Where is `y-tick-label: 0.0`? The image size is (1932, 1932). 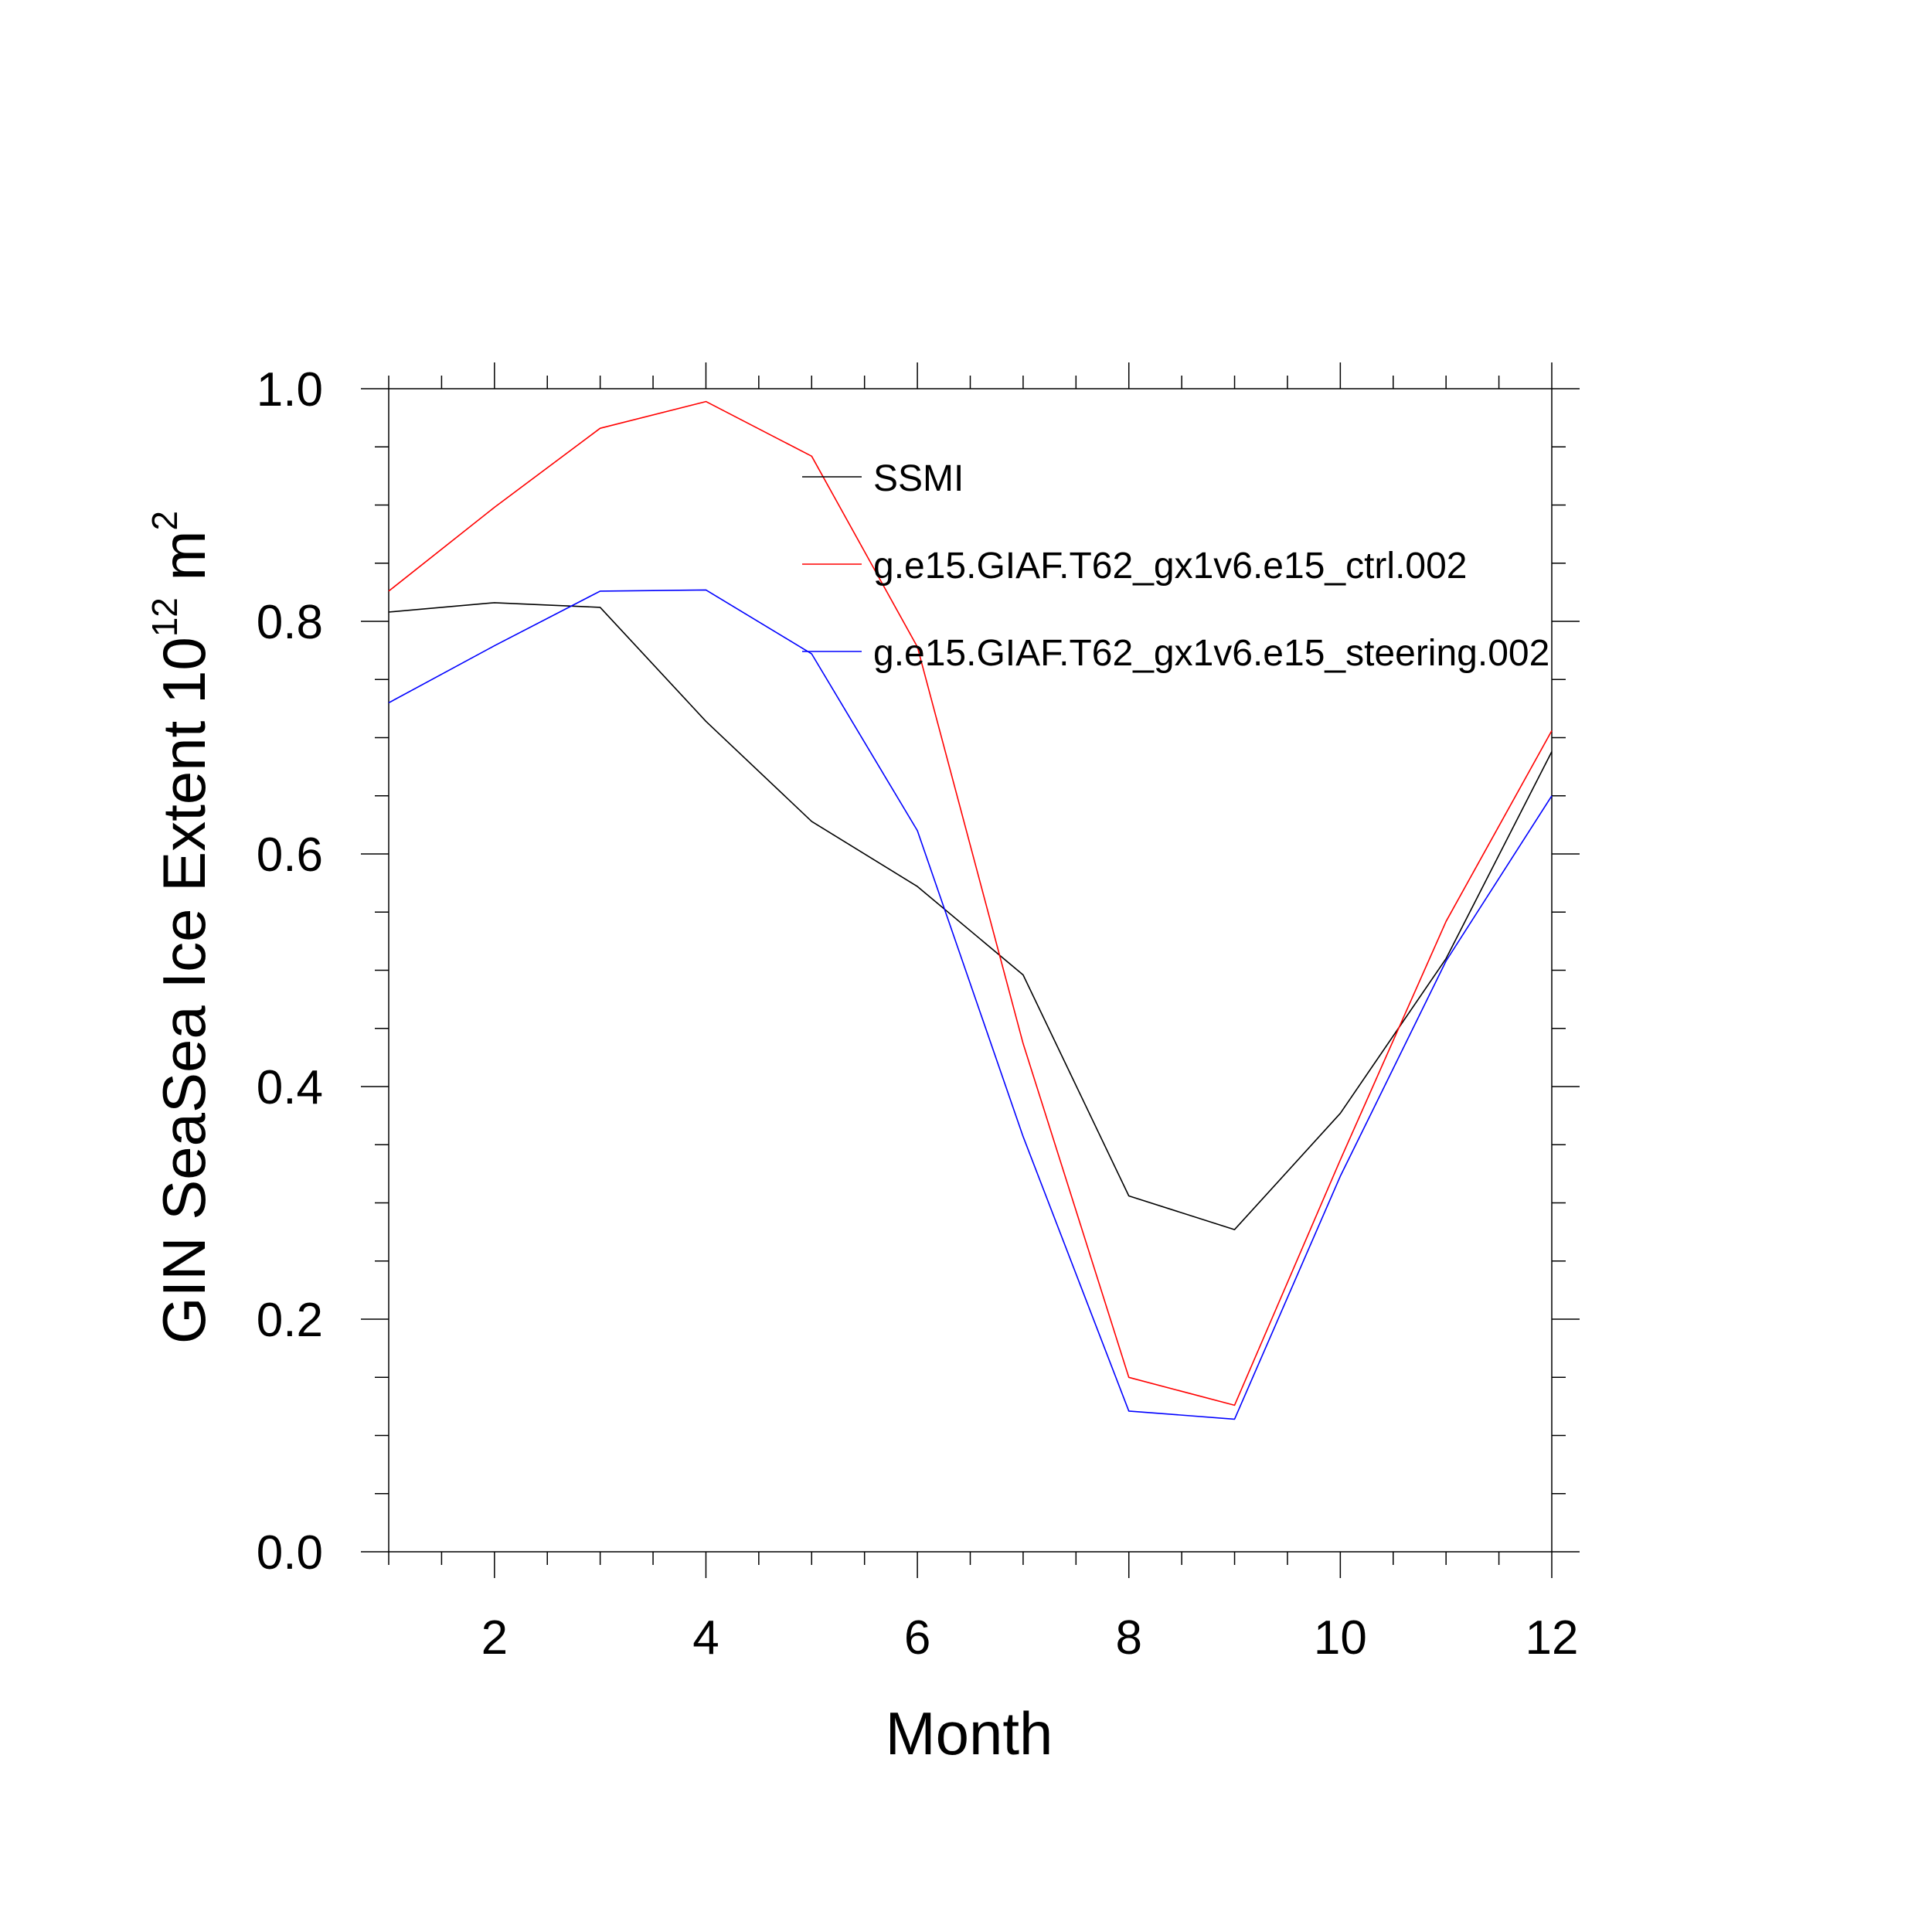 y-tick-label: 0.0 is located at coordinates (290, 1553).